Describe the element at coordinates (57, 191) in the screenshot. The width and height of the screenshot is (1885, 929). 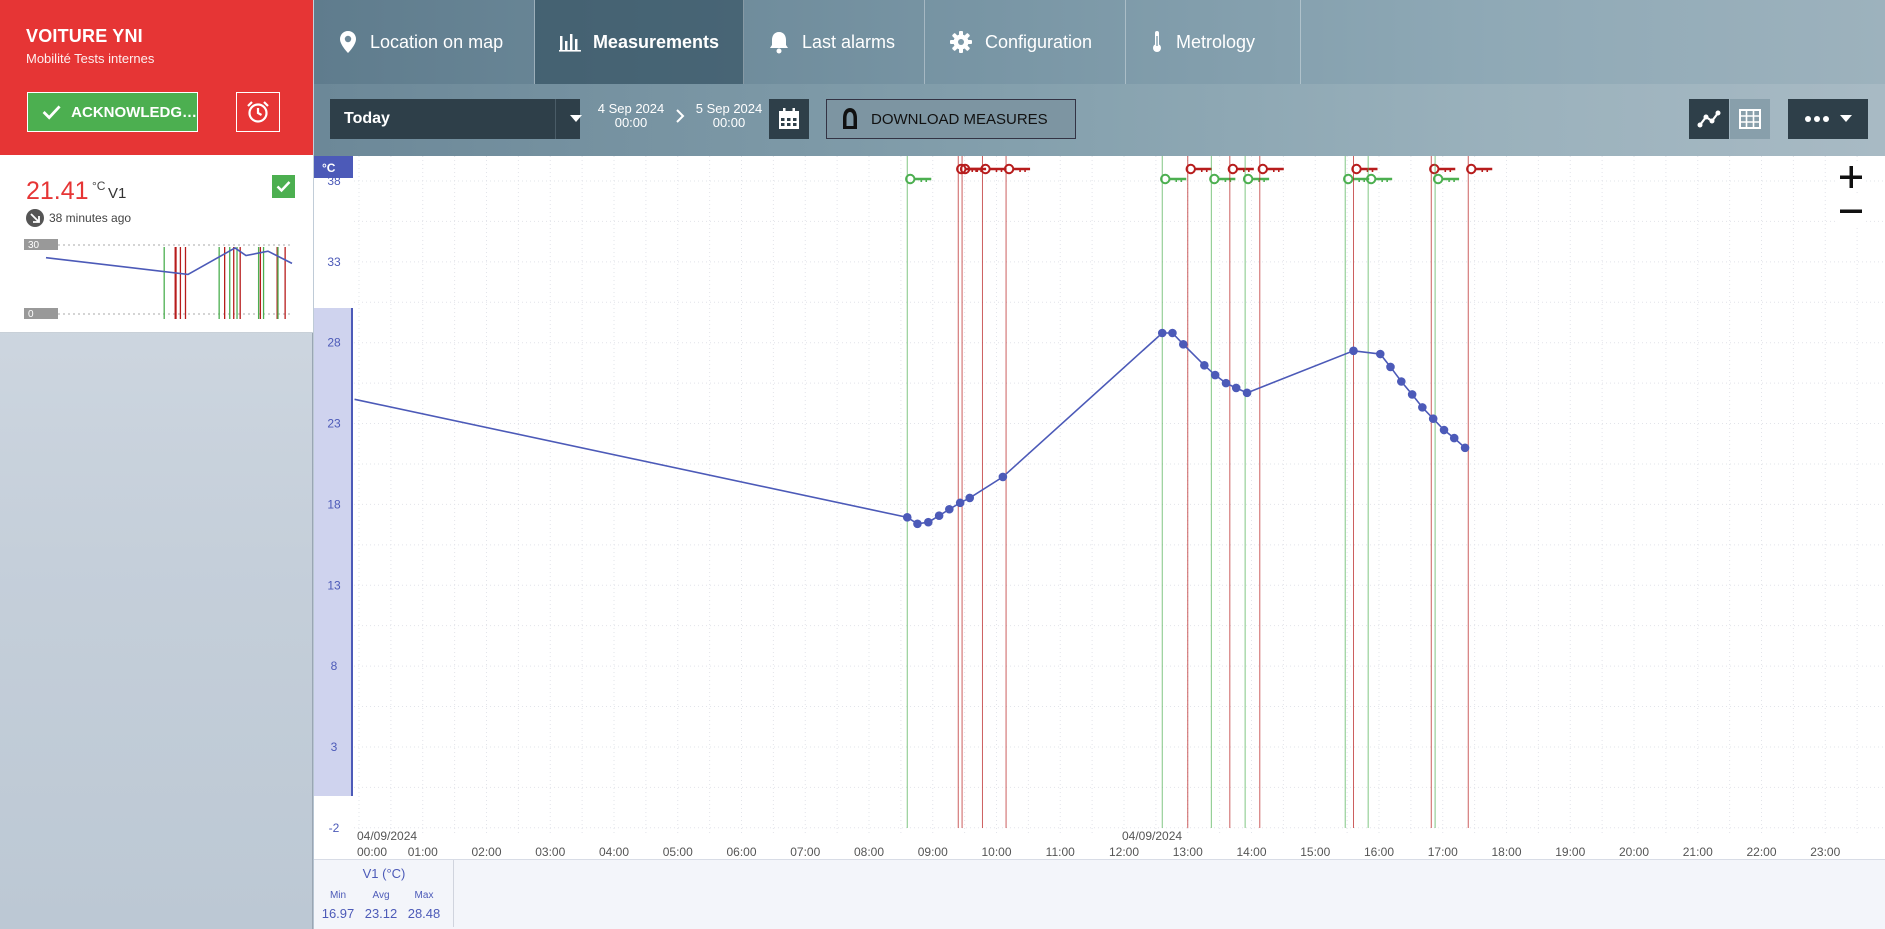
I see `sensor-value: 21.41` at that location.